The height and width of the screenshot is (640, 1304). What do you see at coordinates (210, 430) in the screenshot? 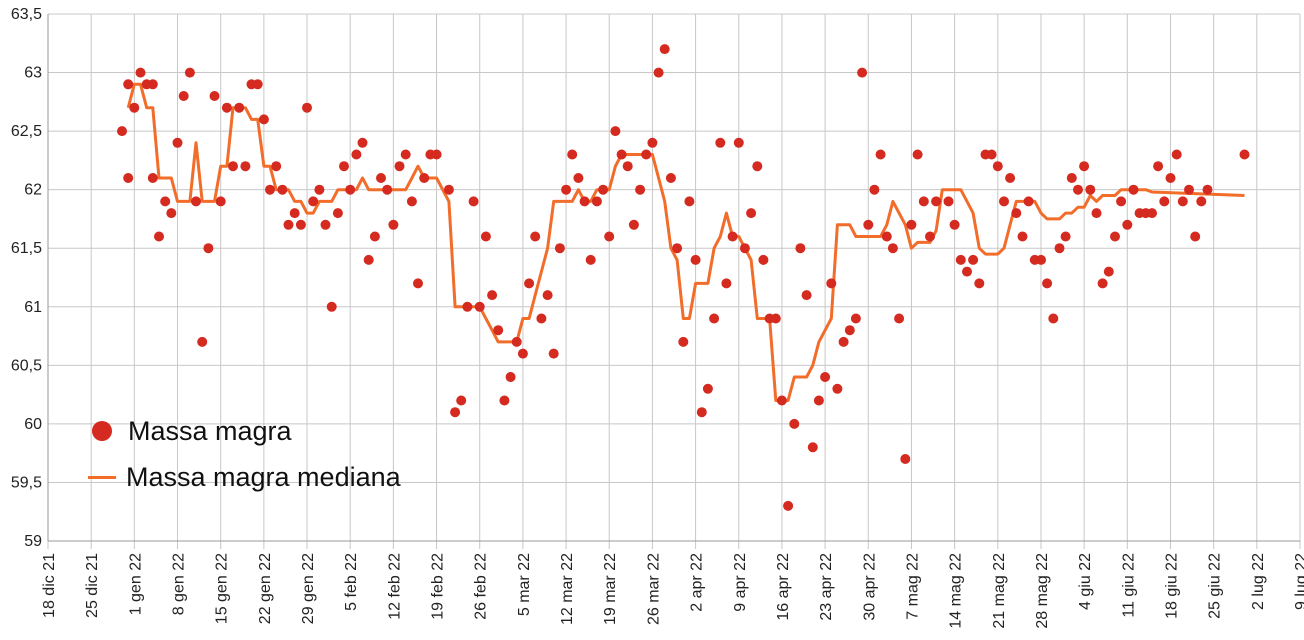
I see `legend-label-scatter: Massa magra` at bounding box center [210, 430].